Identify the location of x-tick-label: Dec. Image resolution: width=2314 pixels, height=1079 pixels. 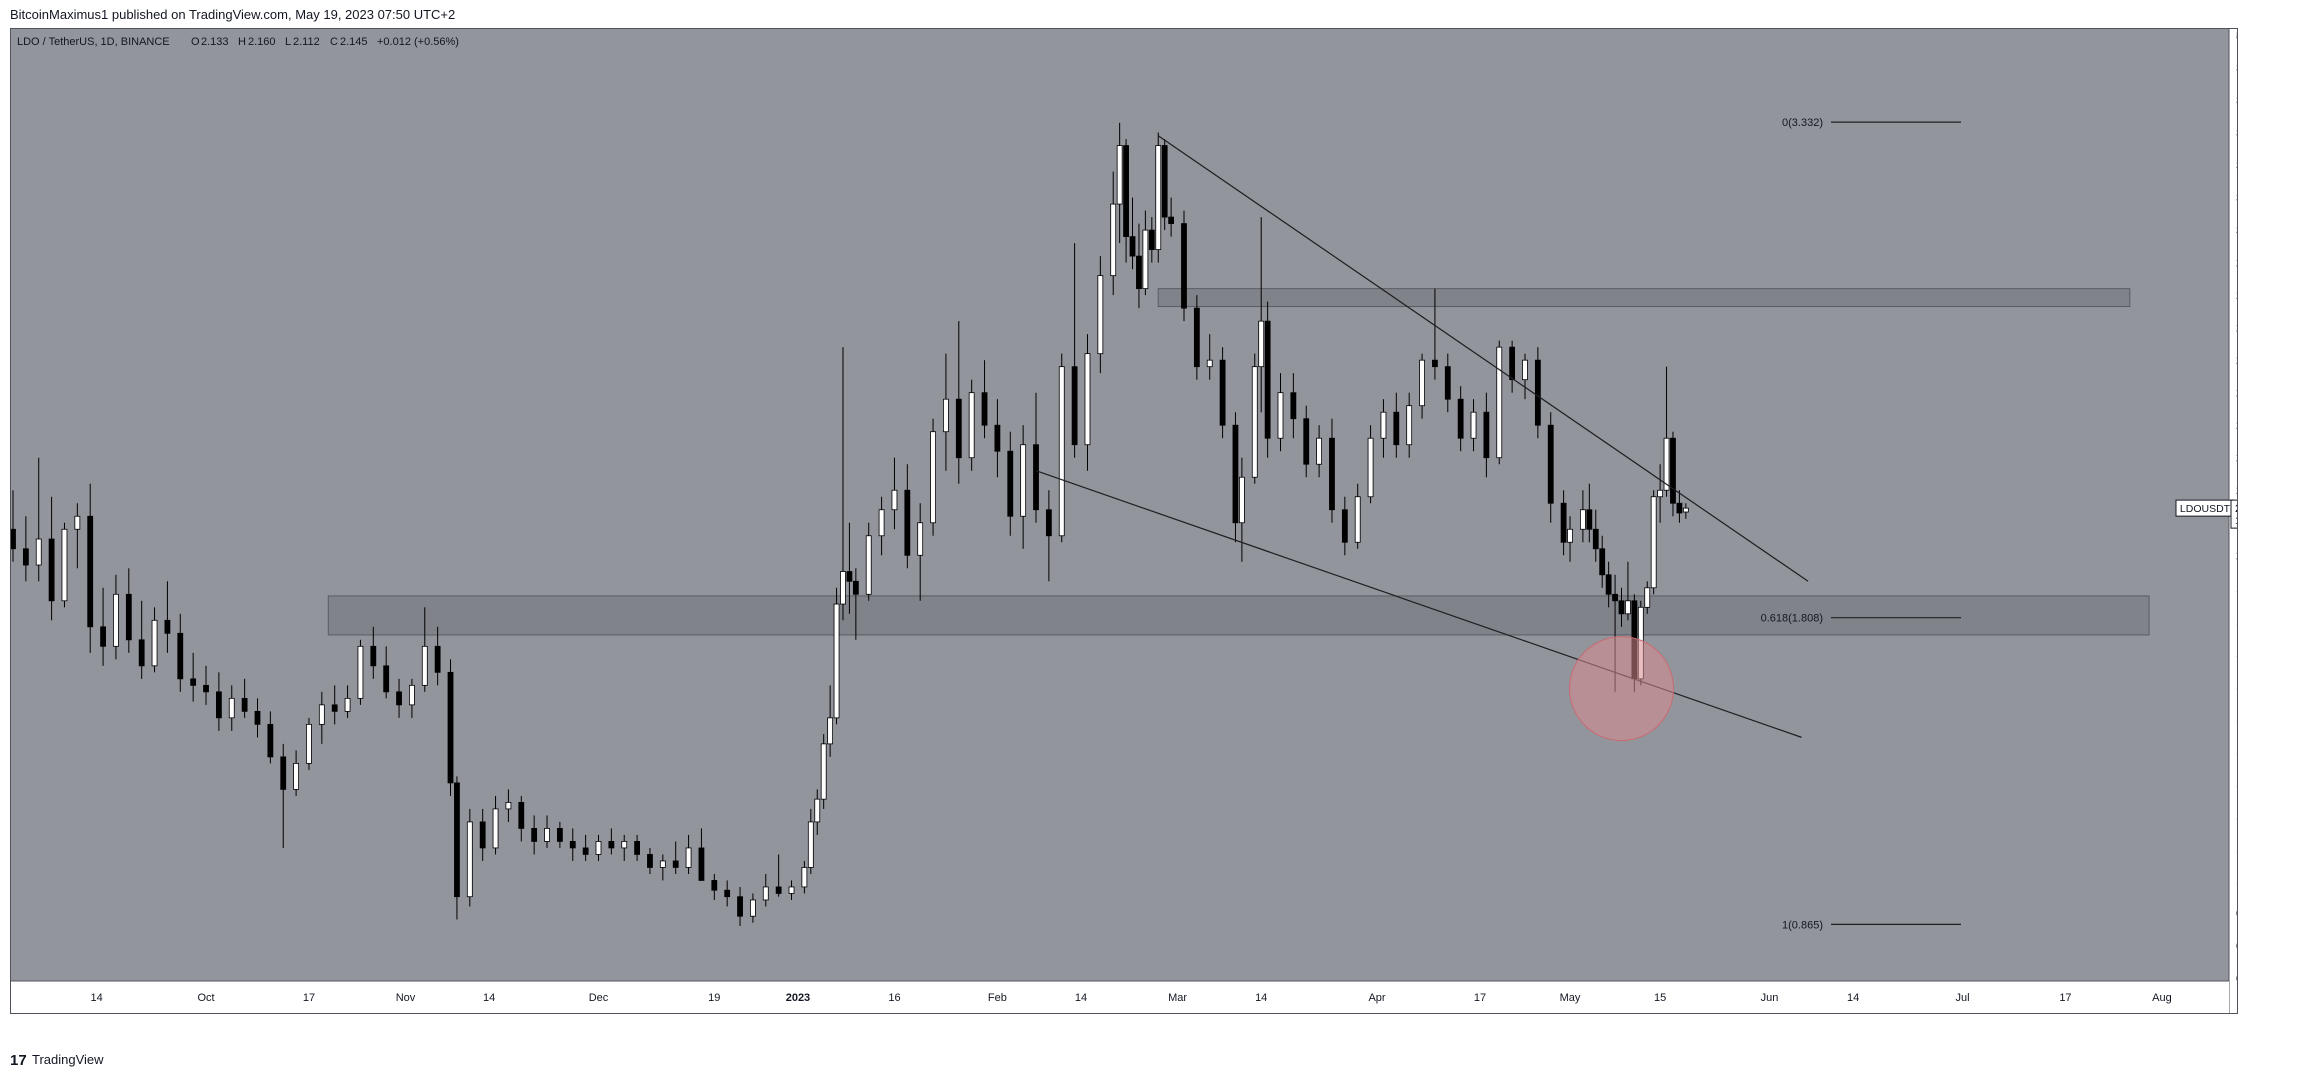
(599, 998).